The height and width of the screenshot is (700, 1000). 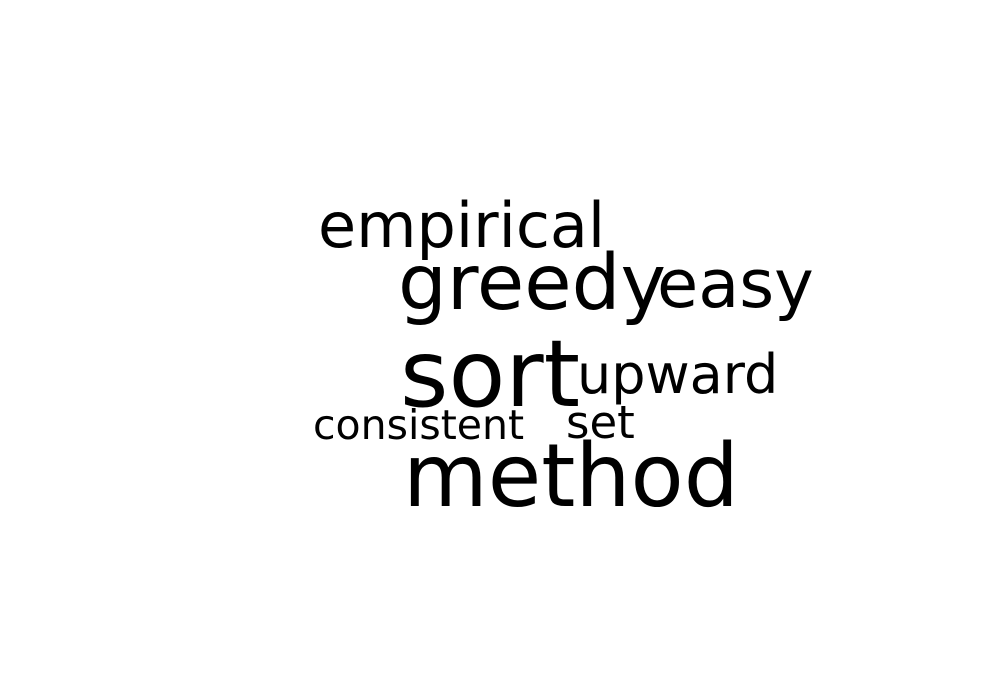 I want to click on word-consistent: consistent, so click(x=419, y=425).